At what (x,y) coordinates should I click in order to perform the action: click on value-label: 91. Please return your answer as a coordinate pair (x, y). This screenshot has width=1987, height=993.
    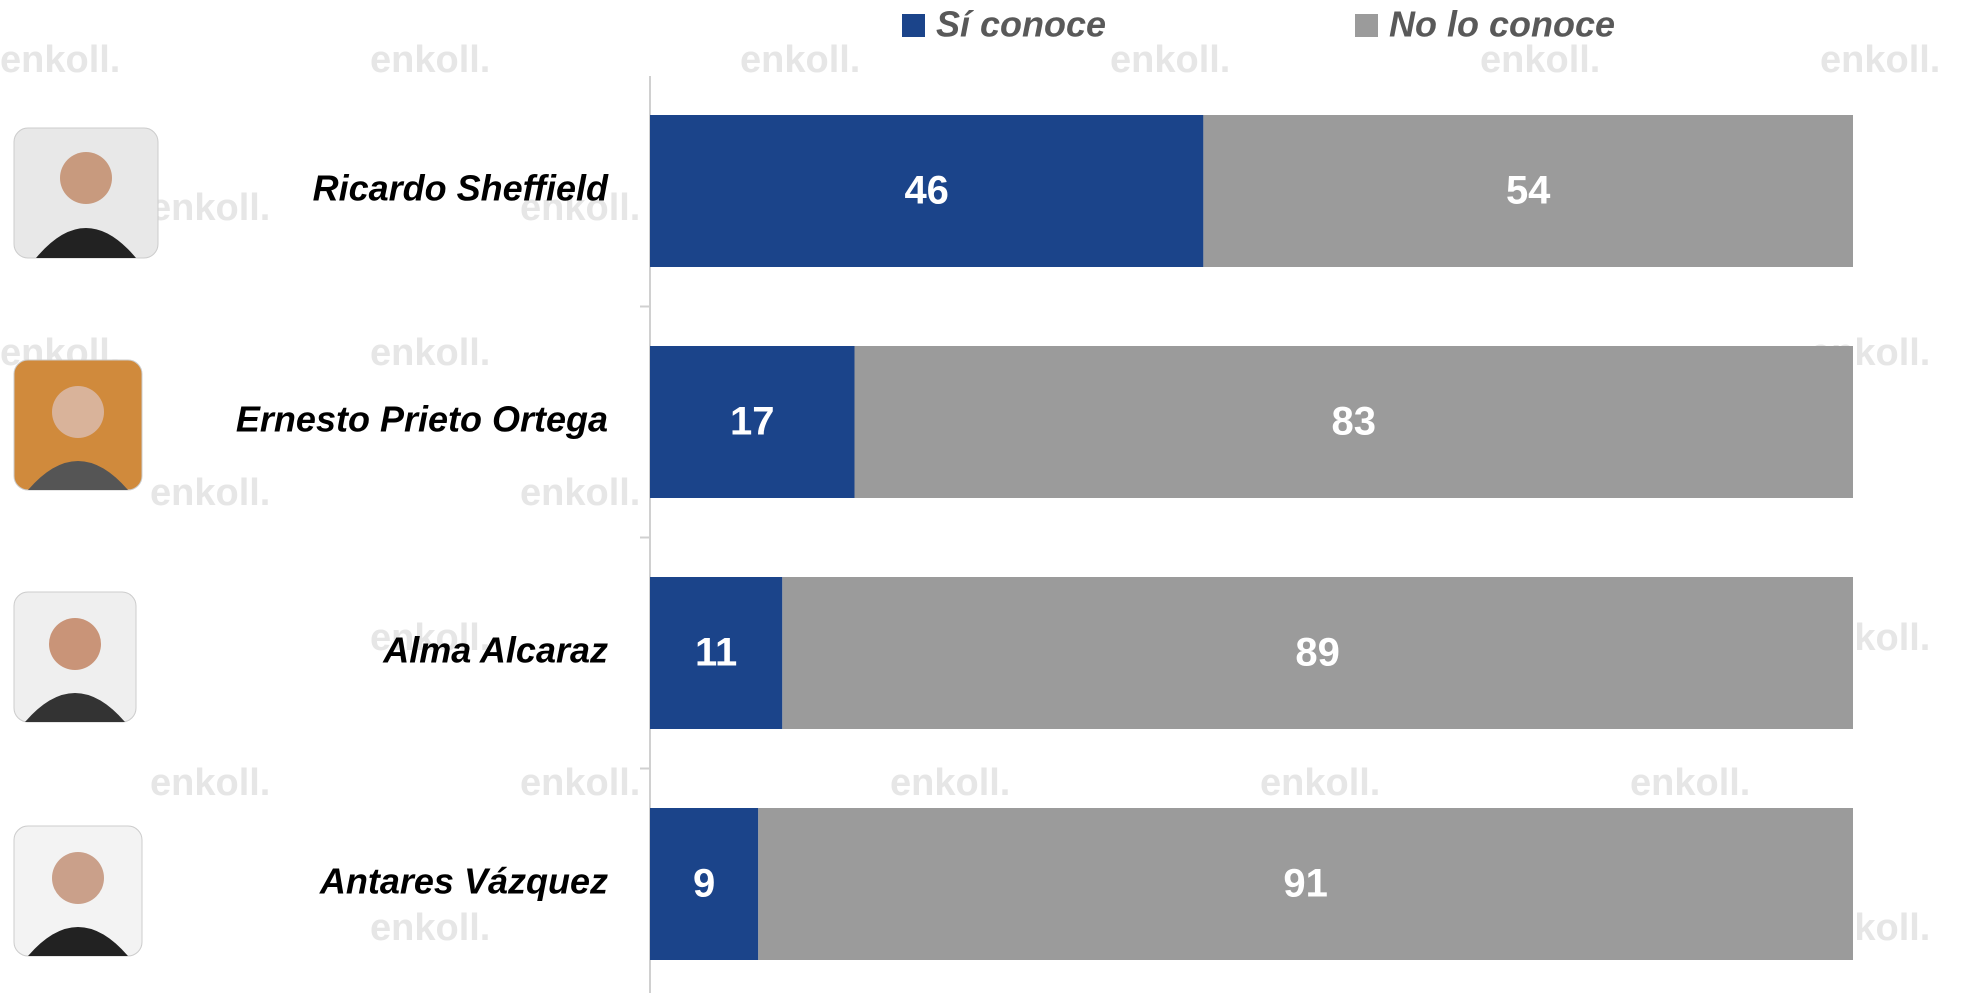
    Looking at the image, I should click on (1305, 884).